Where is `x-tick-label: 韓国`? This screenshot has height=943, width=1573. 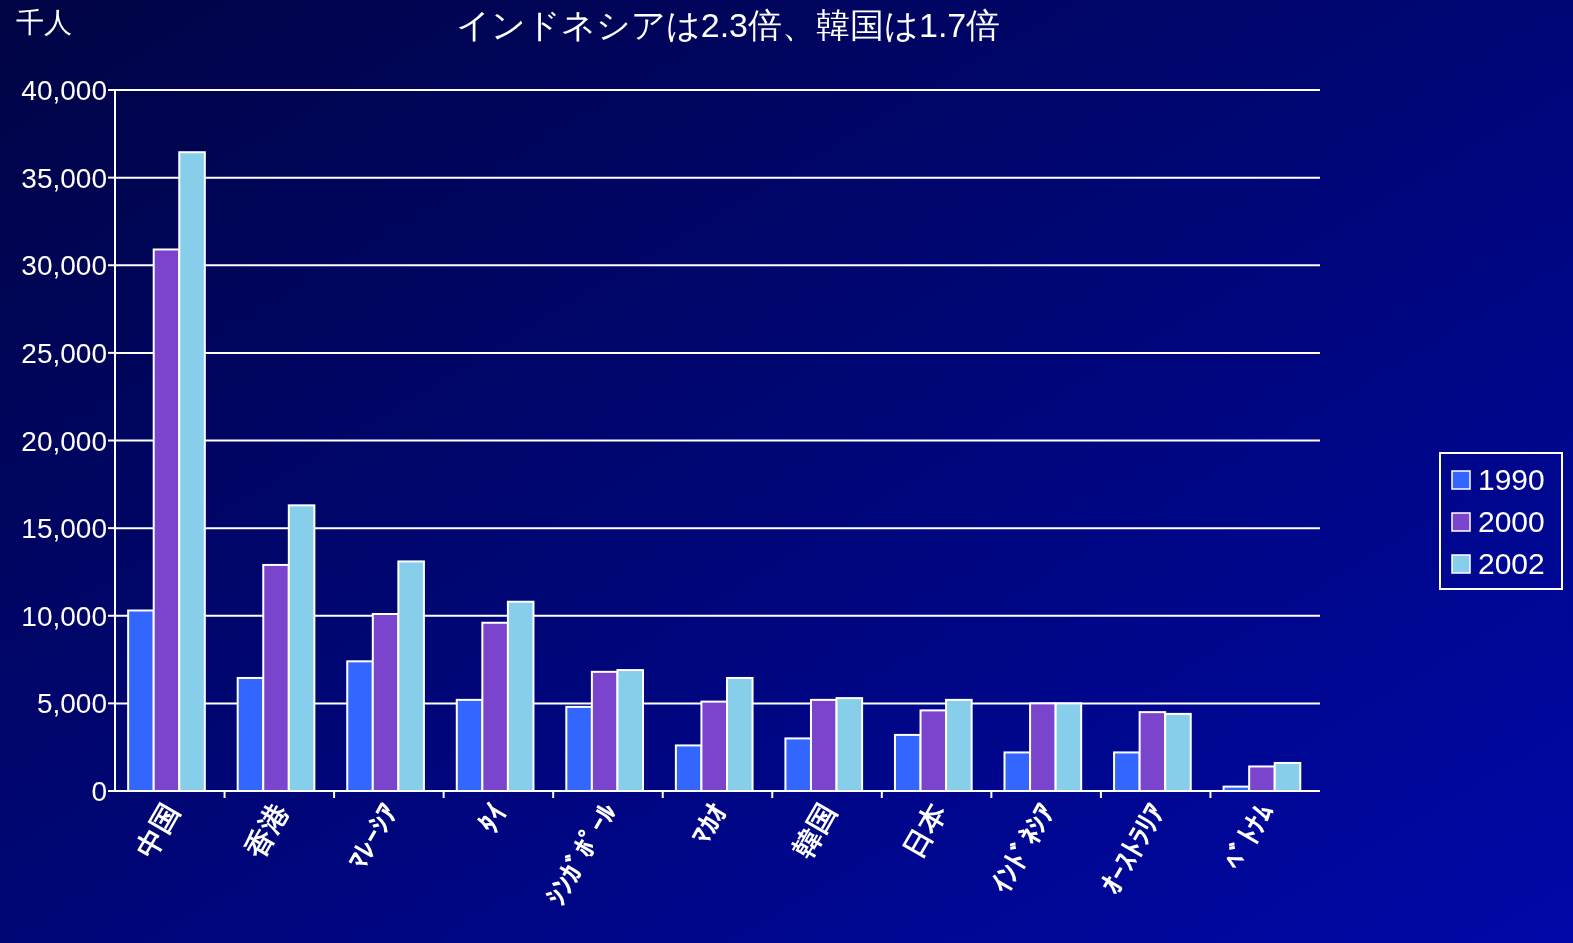
x-tick-label: 韓国 is located at coordinates (815, 830).